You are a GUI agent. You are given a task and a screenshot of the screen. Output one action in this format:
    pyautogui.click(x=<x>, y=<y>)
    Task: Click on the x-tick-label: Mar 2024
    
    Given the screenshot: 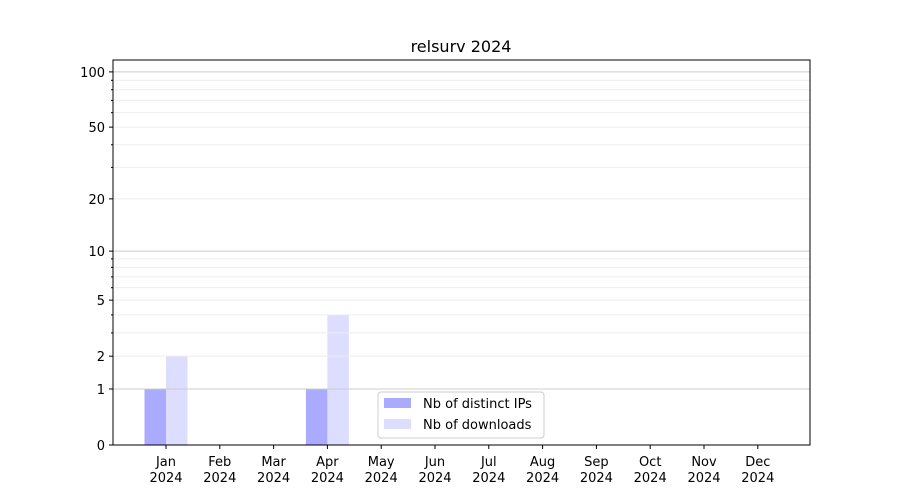 What is the action you would take?
    pyautogui.click(x=273, y=470)
    